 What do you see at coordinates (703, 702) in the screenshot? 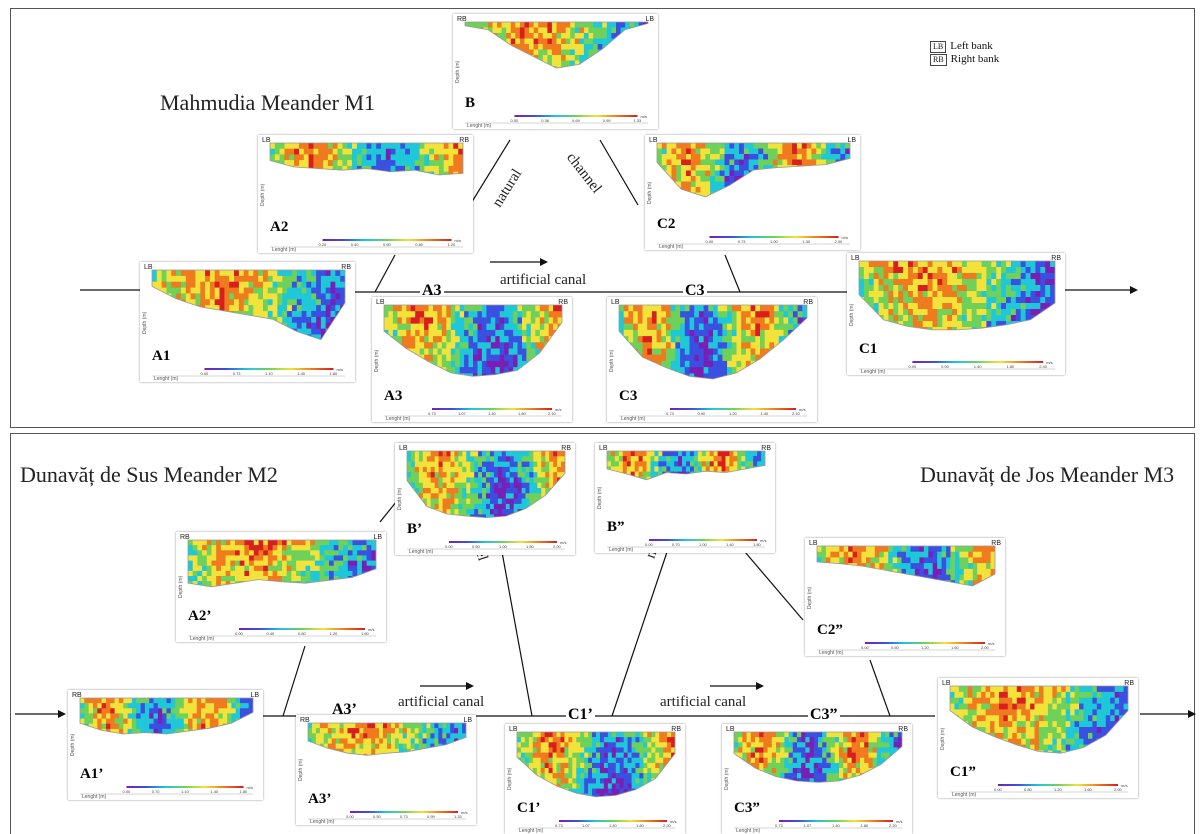
I see `right-artificial-canal-label: artificial canal` at bounding box center [703, 702].